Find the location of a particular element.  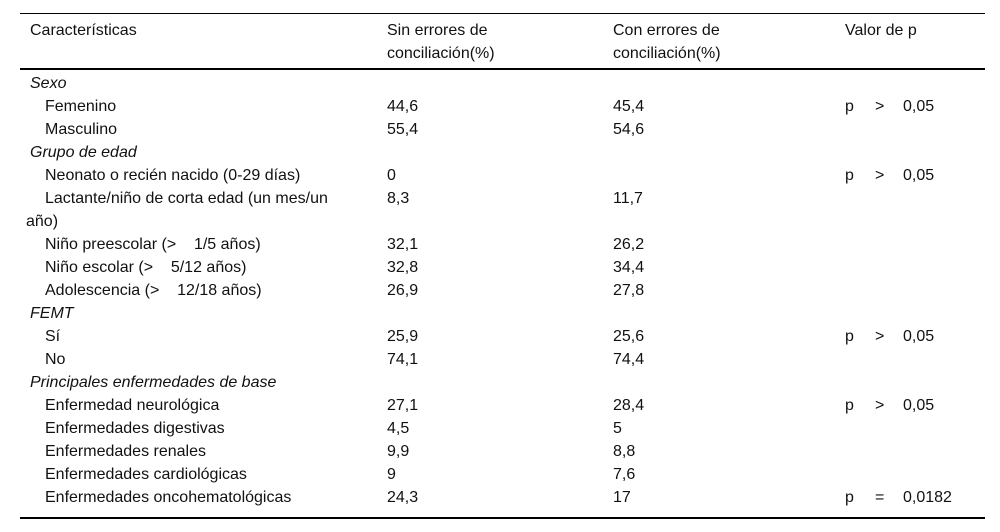

characteristic-cell: Principales enfermedades de base is located at coordinates (203, 382).